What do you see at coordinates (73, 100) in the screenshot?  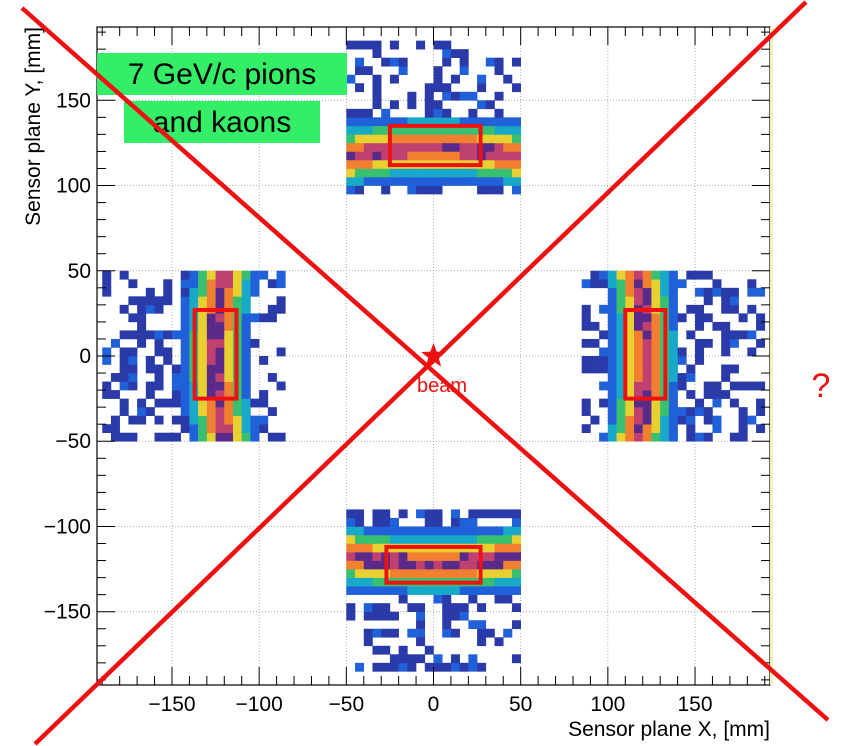 I see `y-tick-label: 150` at bounding box center [73, 100].